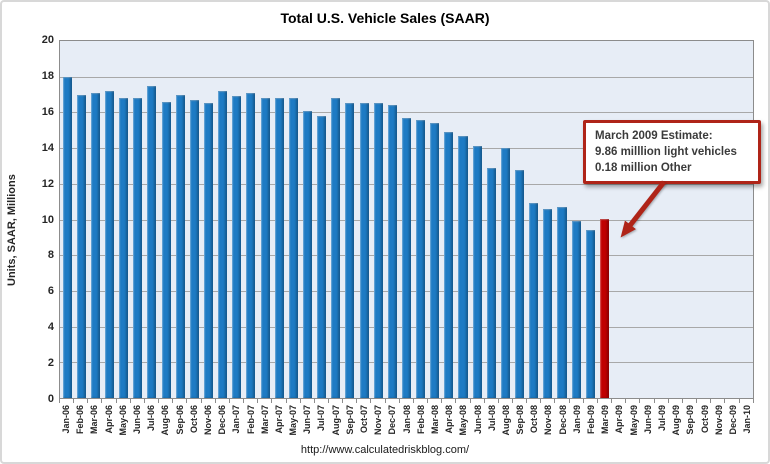 This screenshot has width=770, height=464. What do you see at coordinates (661, 418) in the screenshot?
I see `x-tick-label-Jul-09: Jul-09` at bounding box center [661, 418].